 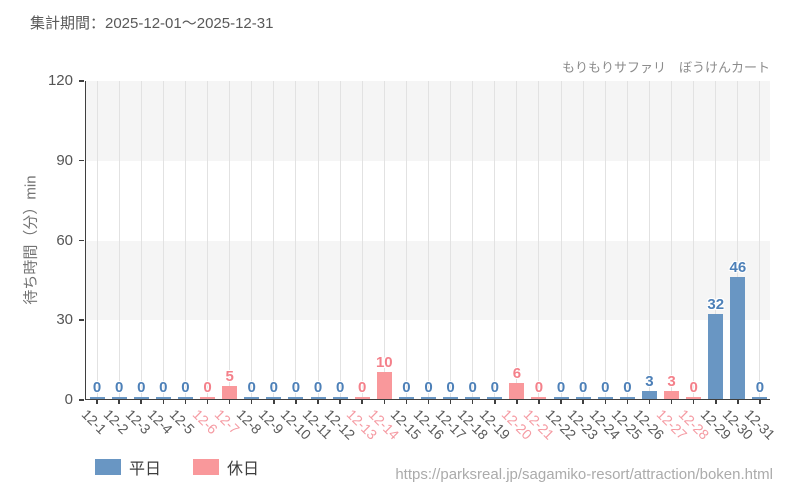 I want to click on bar-value-label: 46, so click(x=738, y=267).